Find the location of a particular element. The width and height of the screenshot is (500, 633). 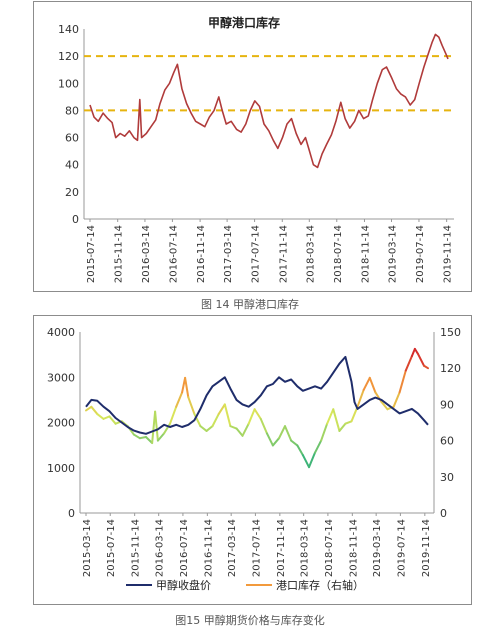

y2-tick-label: 90 is located at coordinates (447, 404).